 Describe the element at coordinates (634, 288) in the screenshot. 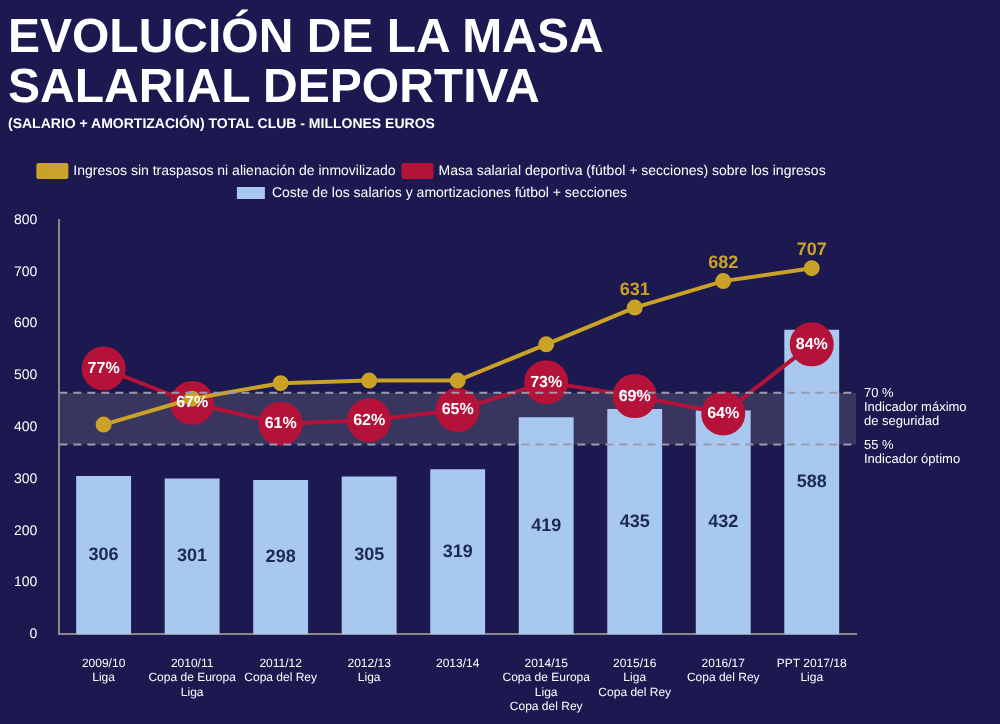

I see `data-label: 631` at that location.